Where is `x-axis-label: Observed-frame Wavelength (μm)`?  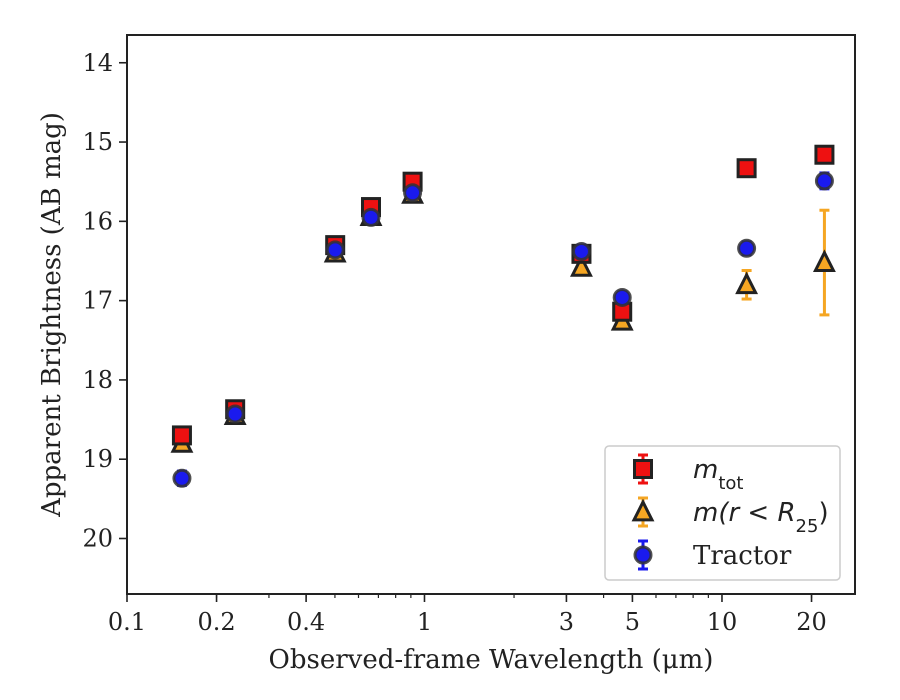
x-axis-label: Observed-frame Wavelength (μm) is located at coordinates (491, 660).